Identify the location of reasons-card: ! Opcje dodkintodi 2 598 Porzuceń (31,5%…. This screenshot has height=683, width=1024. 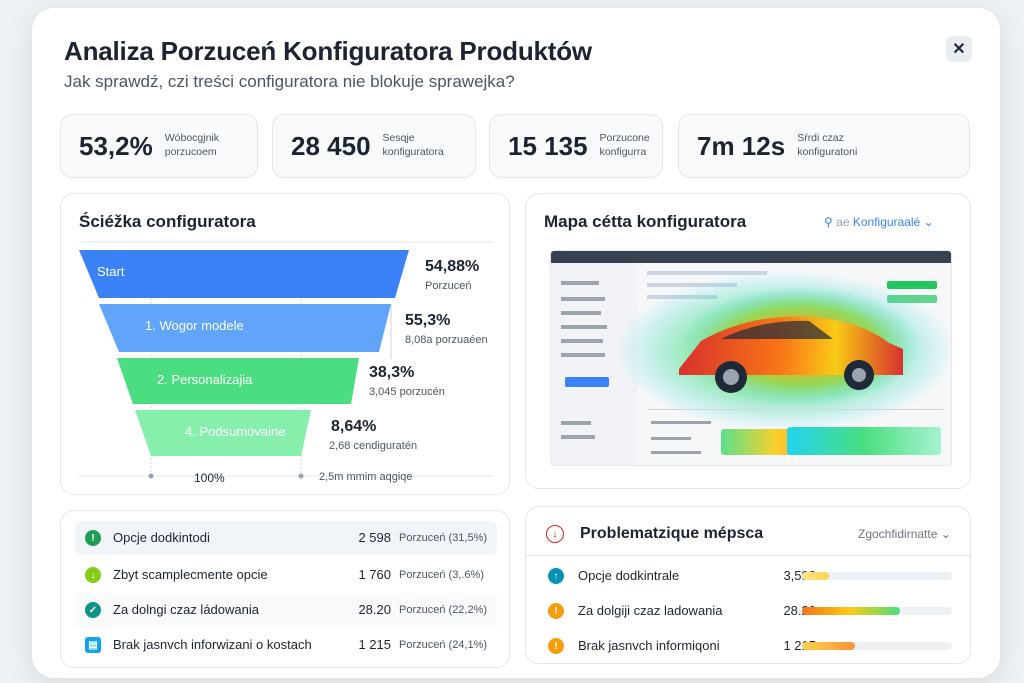
(285, 589).